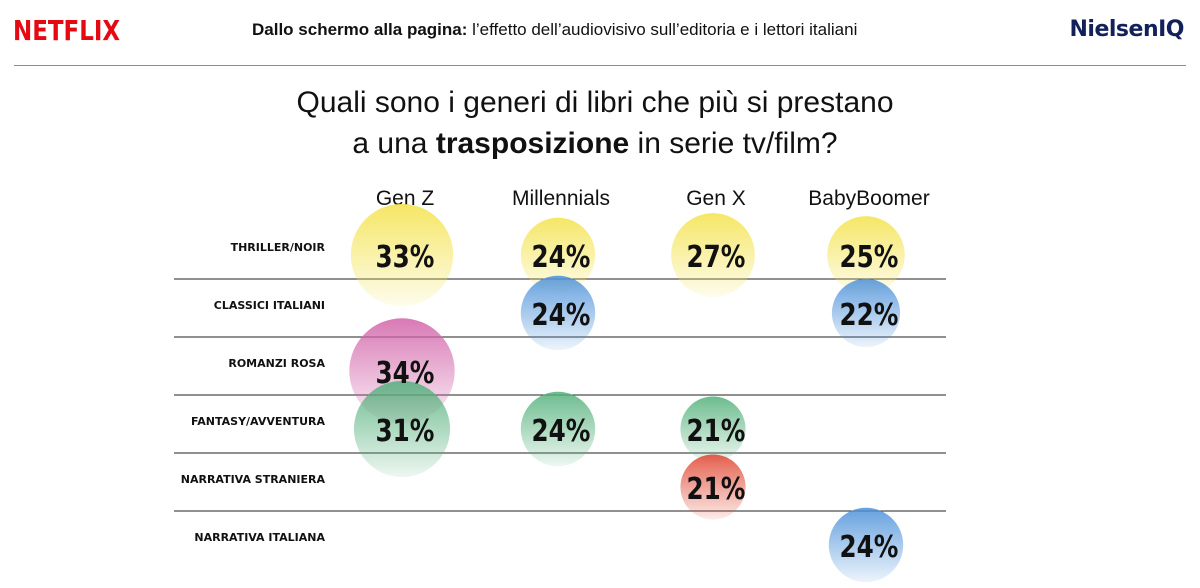  I want to click on bubble-fantasy-avventura-gen-x, so click(713, 429).